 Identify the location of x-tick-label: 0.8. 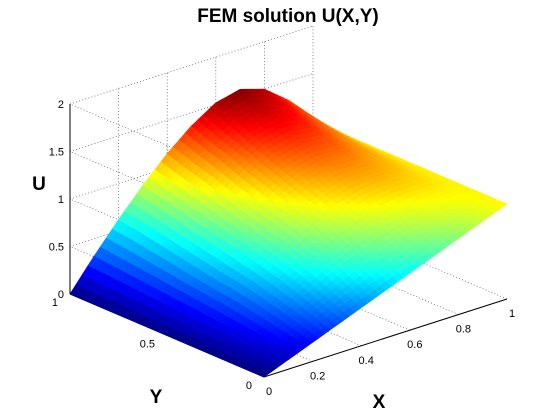
(463, 330).